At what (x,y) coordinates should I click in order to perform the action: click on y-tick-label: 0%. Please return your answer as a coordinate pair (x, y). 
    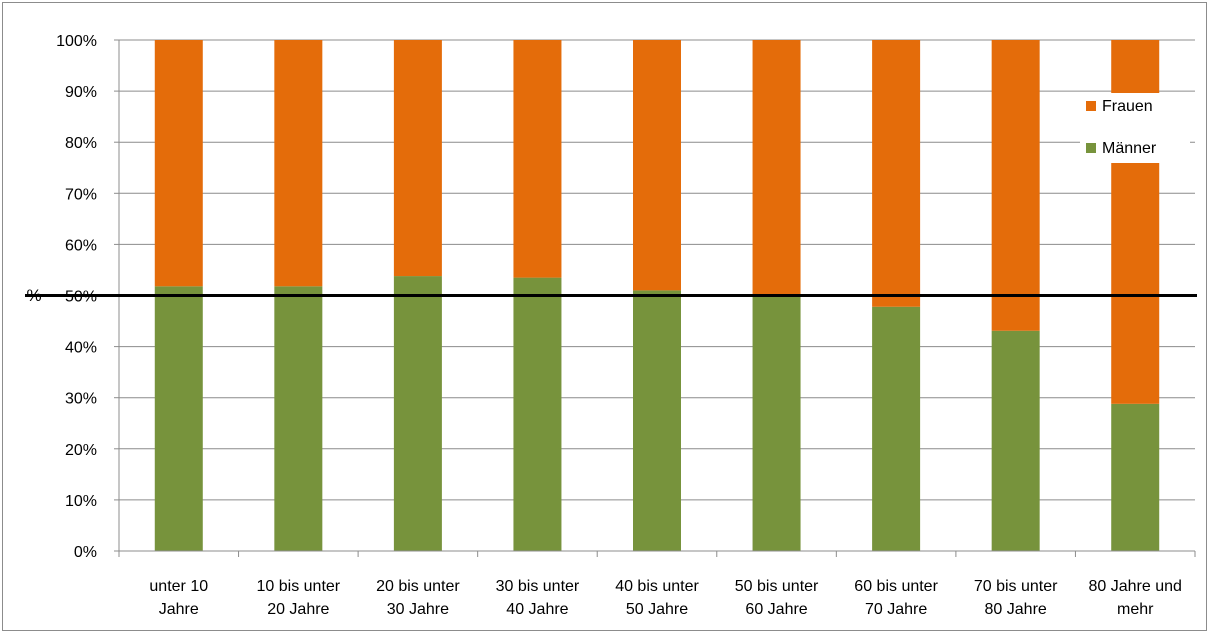
    Looking at the image, I should click on (85, 552).